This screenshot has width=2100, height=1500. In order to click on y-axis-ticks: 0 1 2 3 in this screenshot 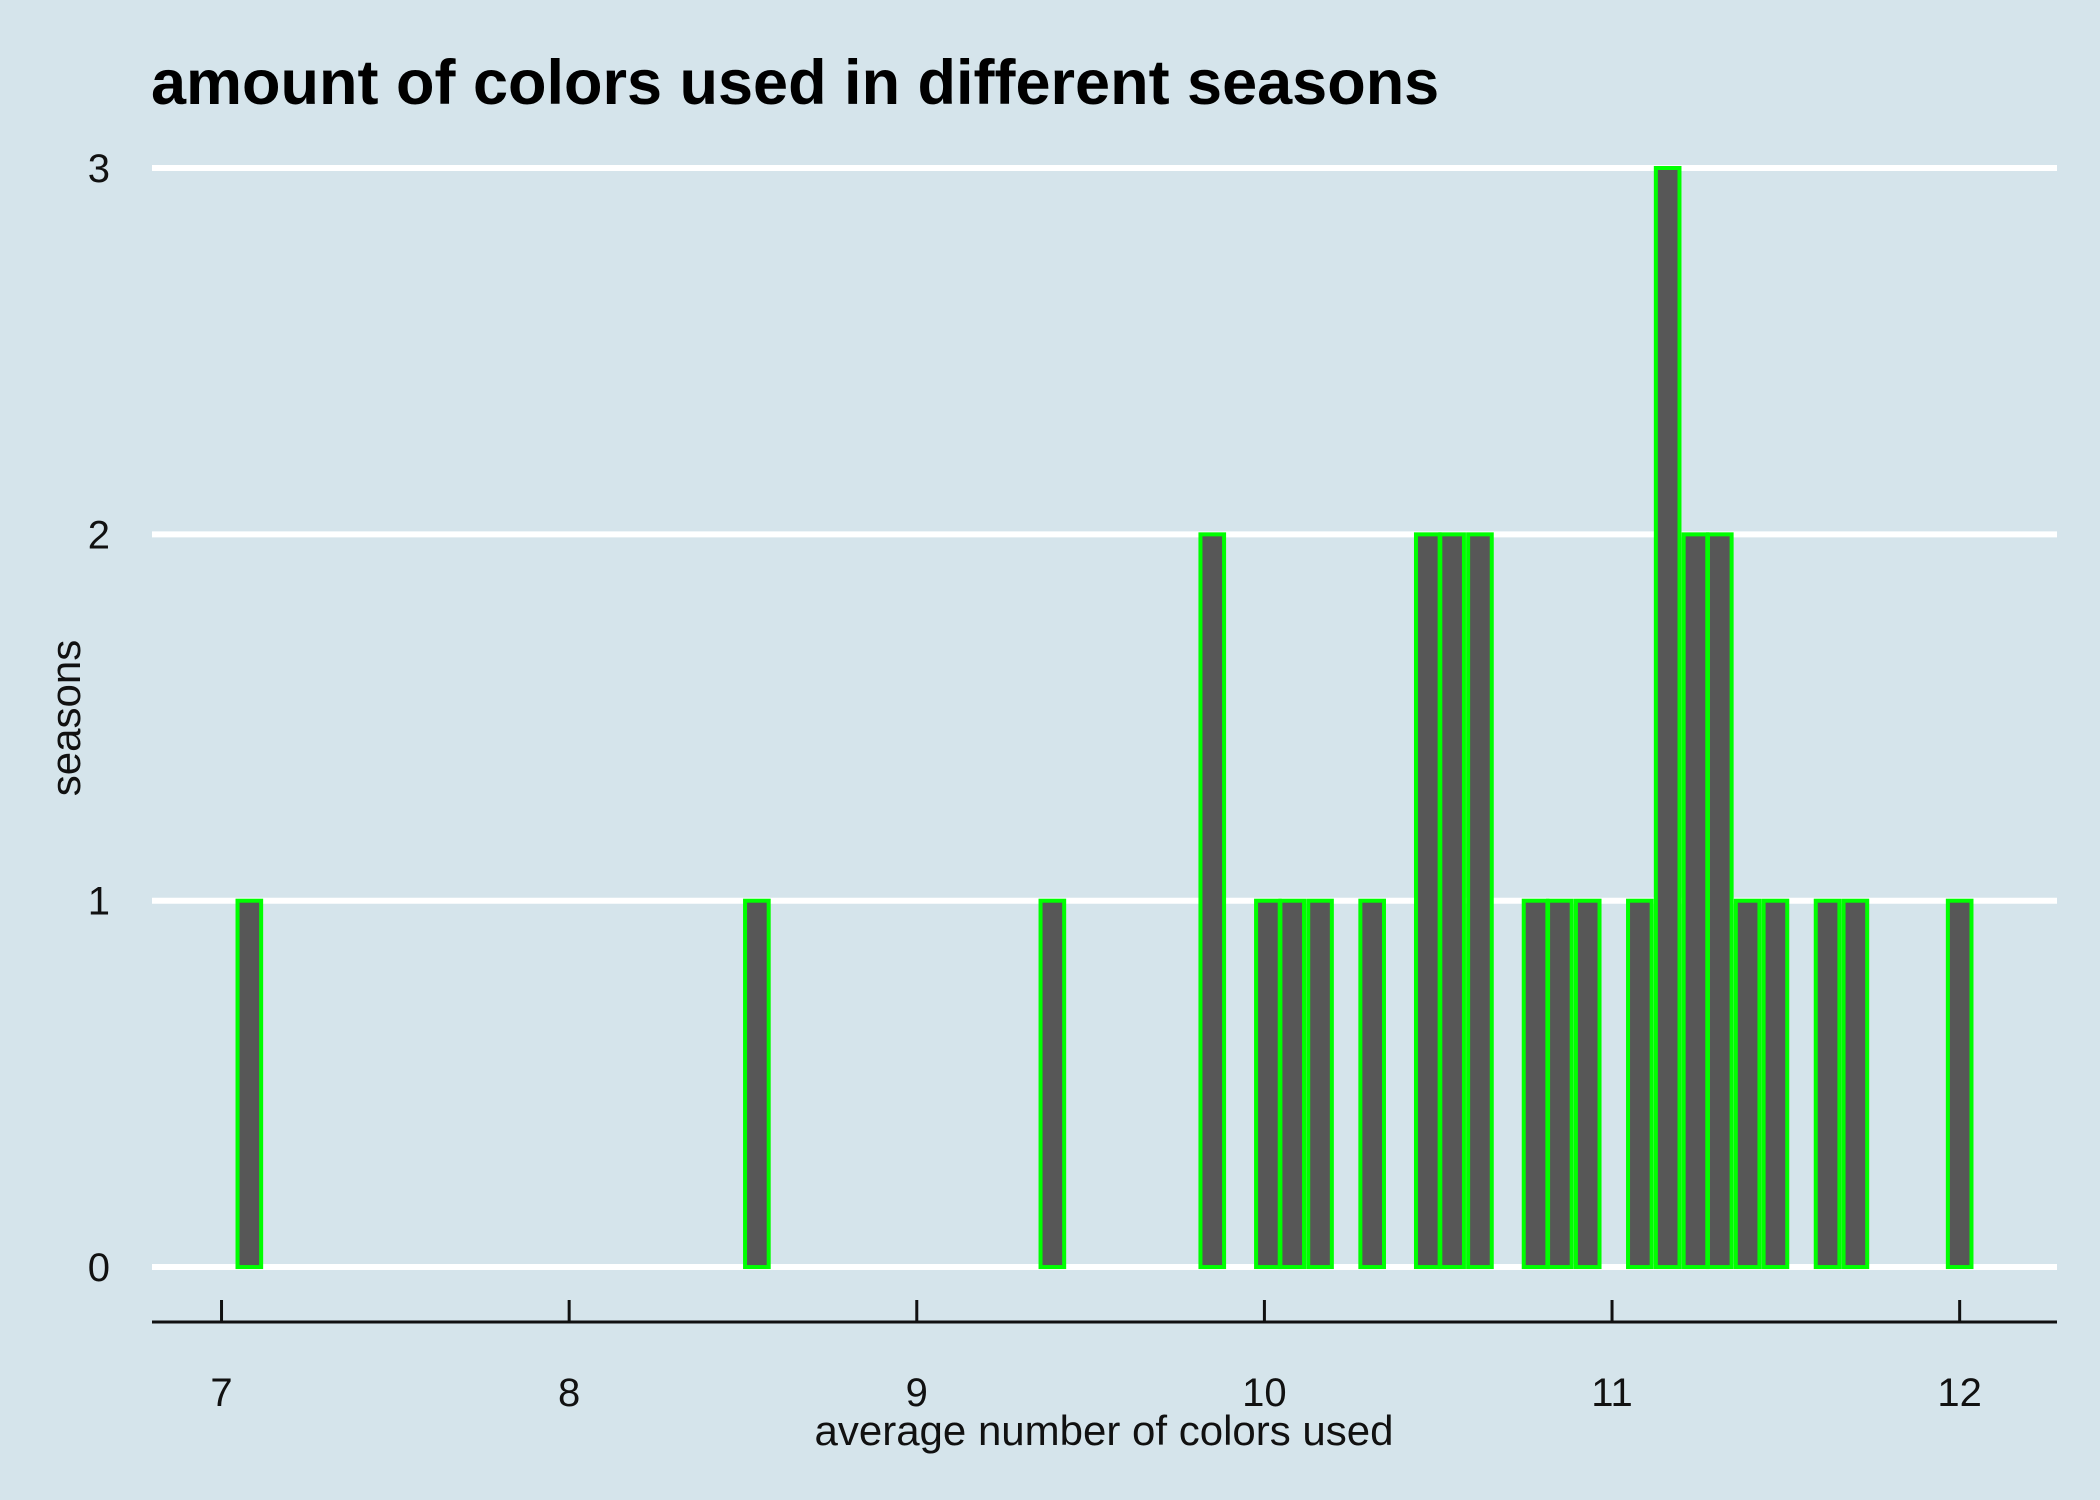, I will do `click(99, 718)`.